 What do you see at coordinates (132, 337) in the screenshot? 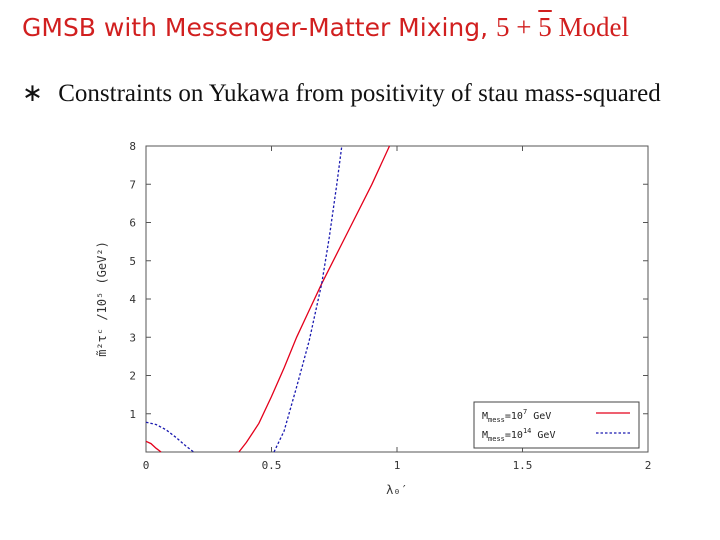
I see `y-tick-label: 3` at bounding box center [132, 337].